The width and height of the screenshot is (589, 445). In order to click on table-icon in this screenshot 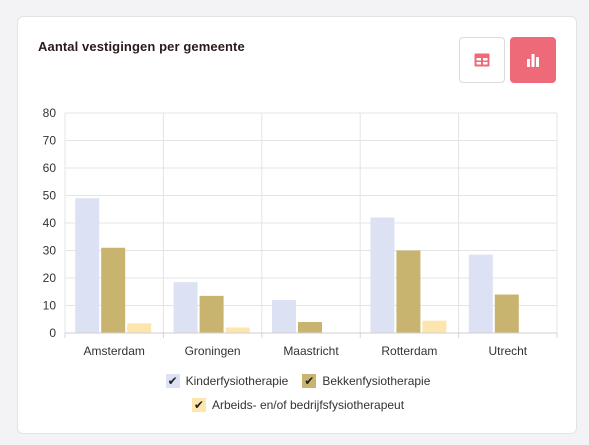, I will do `click(482, 60)`.